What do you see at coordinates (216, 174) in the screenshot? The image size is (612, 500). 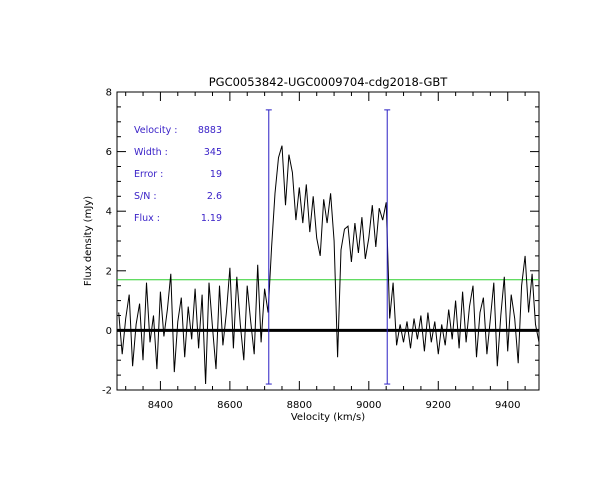 I see `annotation-value: 19` at bounding box center [216, 174].